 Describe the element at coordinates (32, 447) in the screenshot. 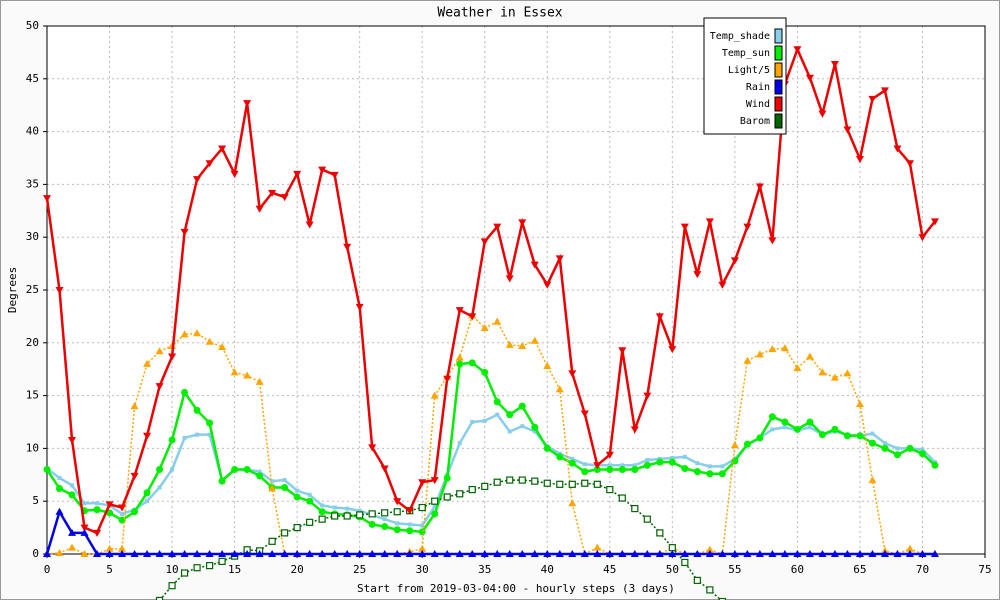

I see `y-tick-label: 10` at that location.